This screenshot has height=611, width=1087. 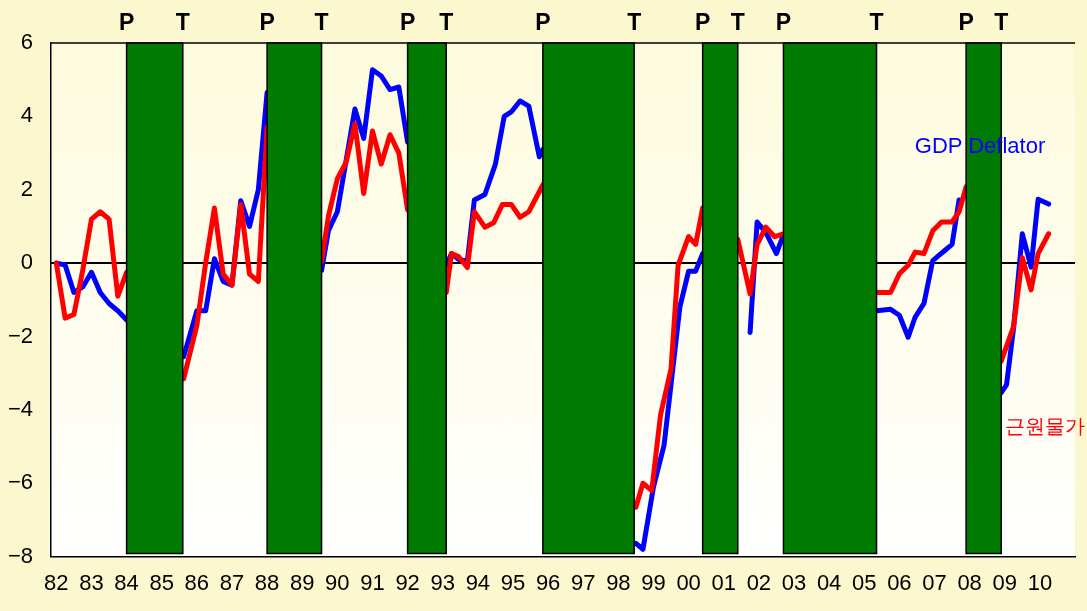 What do you see at coordinates (27, 188) in the screenshot?
I see `y-tick-label: 2` at bounding box center [27, 188].